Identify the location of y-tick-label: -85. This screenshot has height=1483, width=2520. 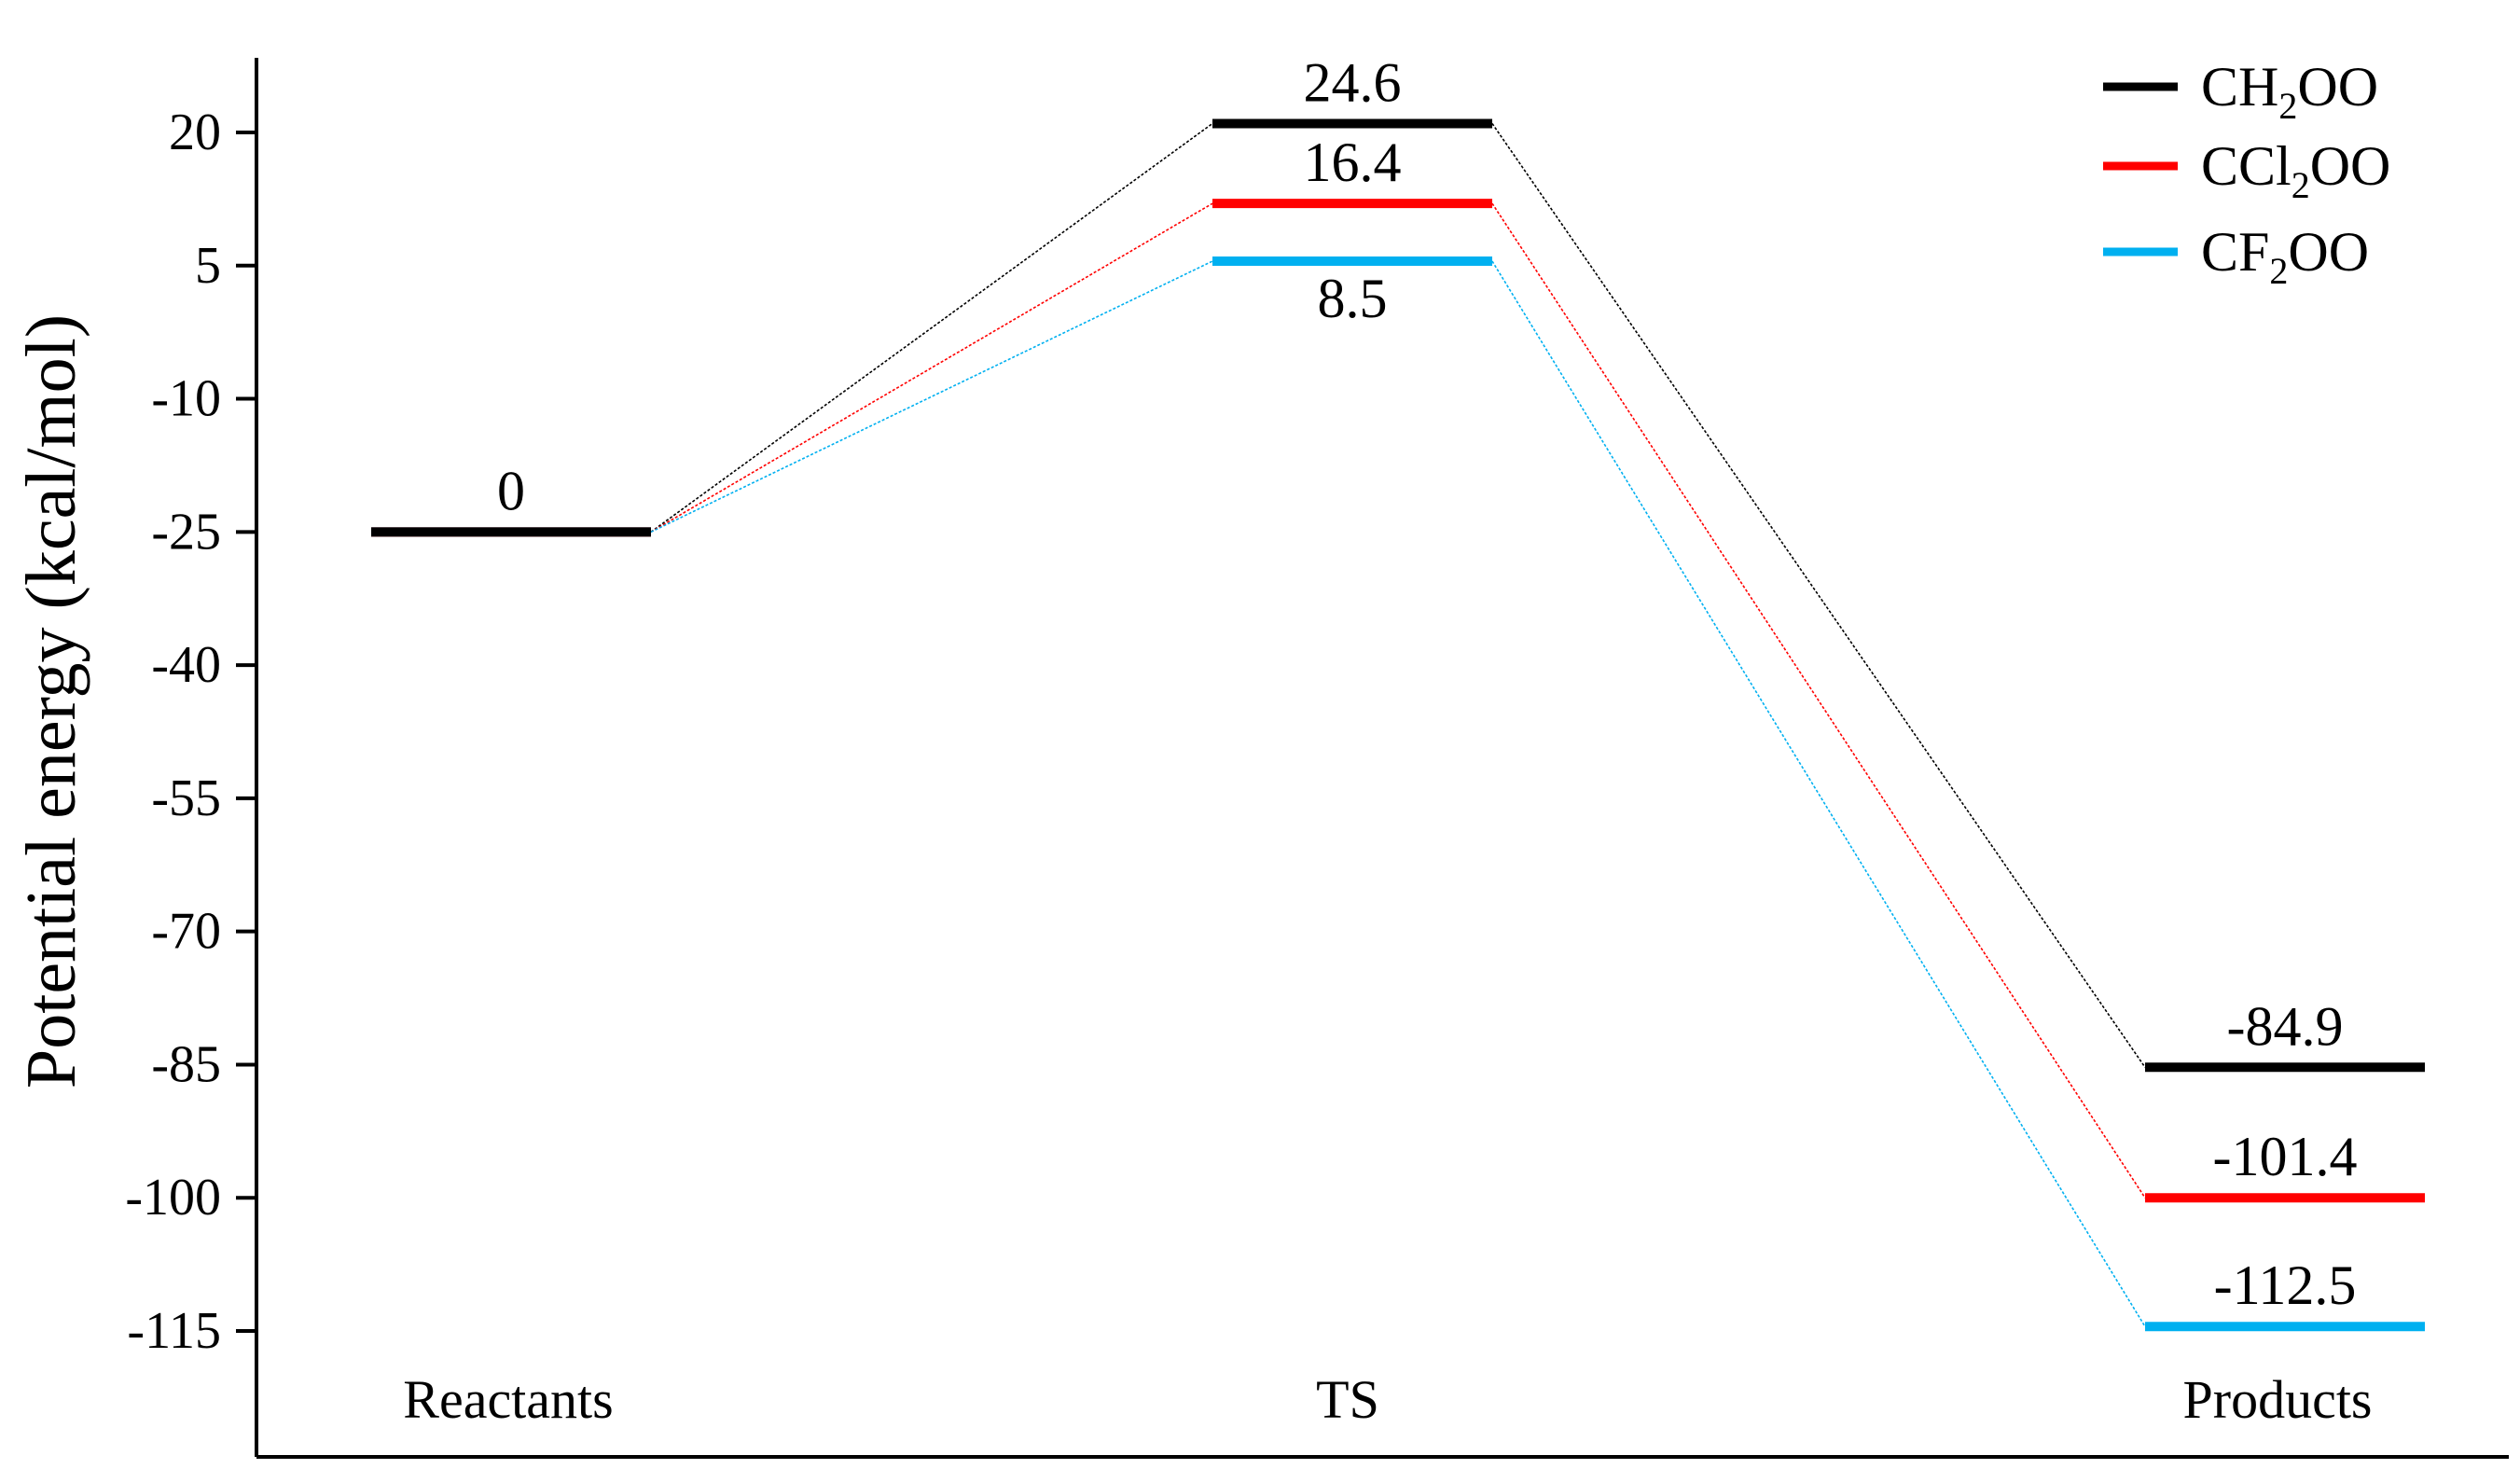
(186, 1064).